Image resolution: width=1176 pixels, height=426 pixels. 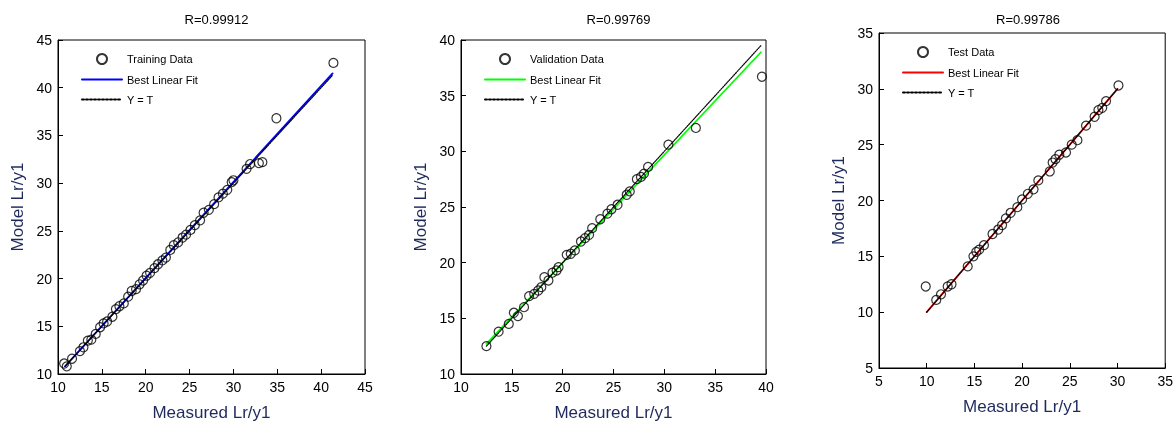 What do you see at coordinates (447, 318) in the screenshot?
I see `y-tick-label: 15` at bounding box center [447, 318].